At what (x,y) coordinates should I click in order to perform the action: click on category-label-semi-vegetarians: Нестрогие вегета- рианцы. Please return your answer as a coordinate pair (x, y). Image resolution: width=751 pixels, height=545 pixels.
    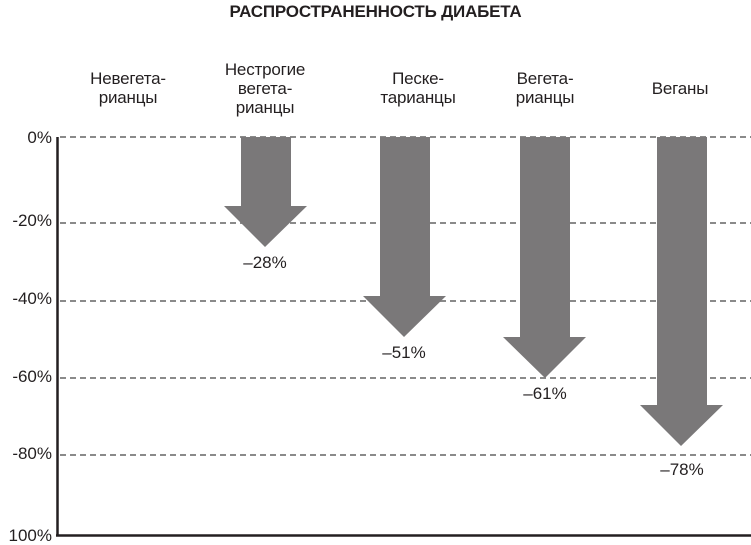
    Looking at the image, I should click on (265, 88).